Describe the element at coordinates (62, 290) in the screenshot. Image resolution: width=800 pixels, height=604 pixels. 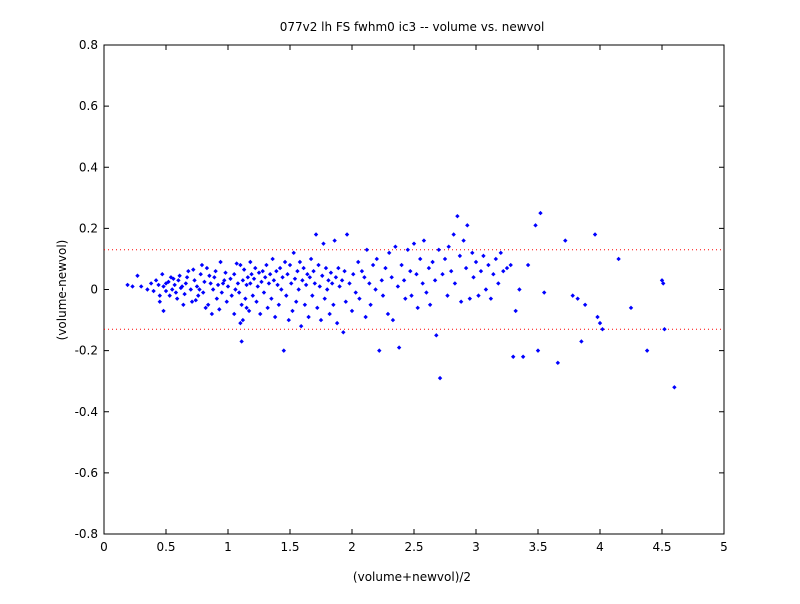
I see `y-axis-label: (volume-newvol)` at that location.